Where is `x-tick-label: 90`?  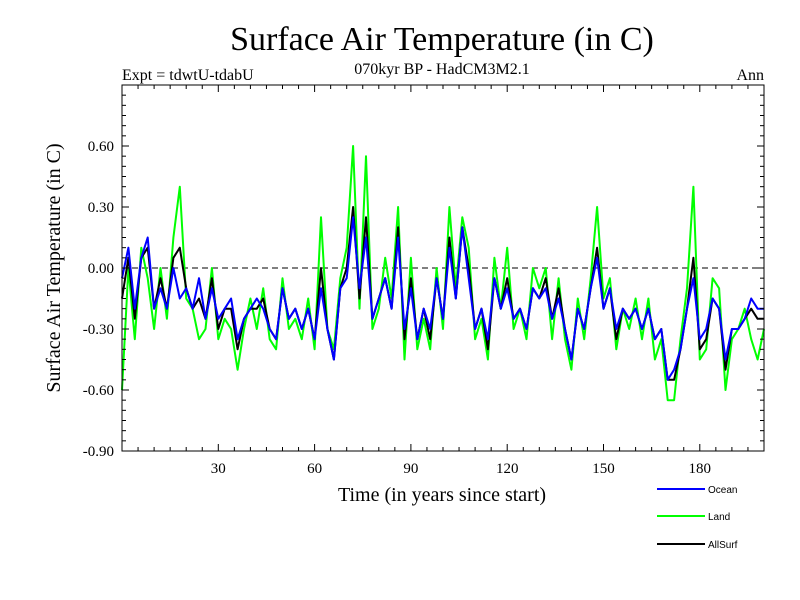 x-tick-label: 90 is located at coordinates (410, 469).